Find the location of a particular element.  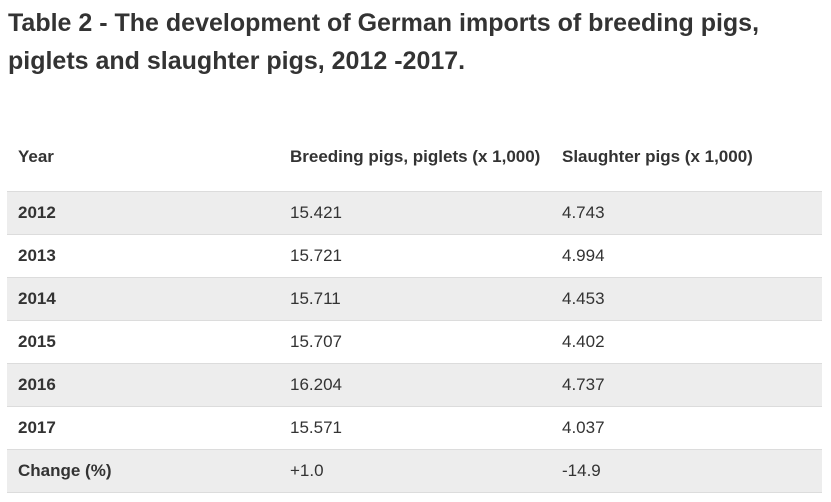

table-row-change: Change (%) +1.0 -14.9 is located at coordinates (414, 471).